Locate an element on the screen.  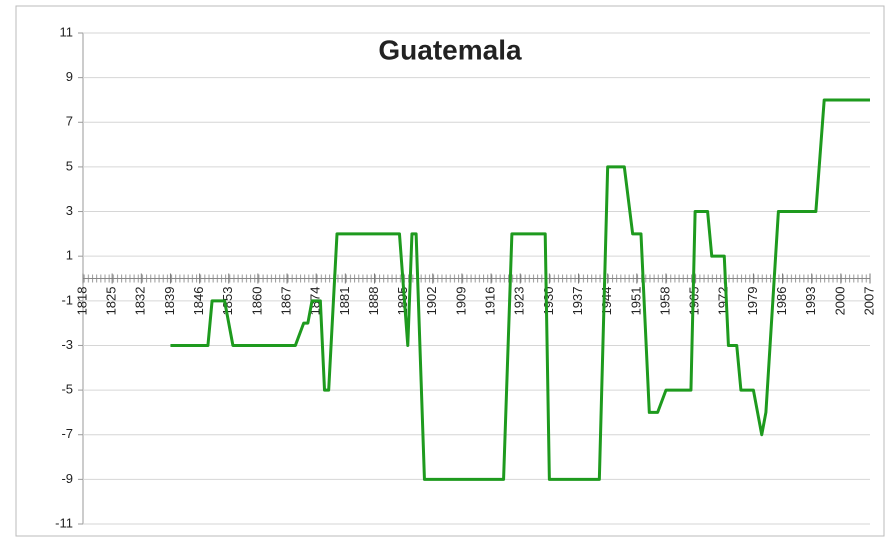
x-tick-label: 1832 is located at coordinates (140, 301).